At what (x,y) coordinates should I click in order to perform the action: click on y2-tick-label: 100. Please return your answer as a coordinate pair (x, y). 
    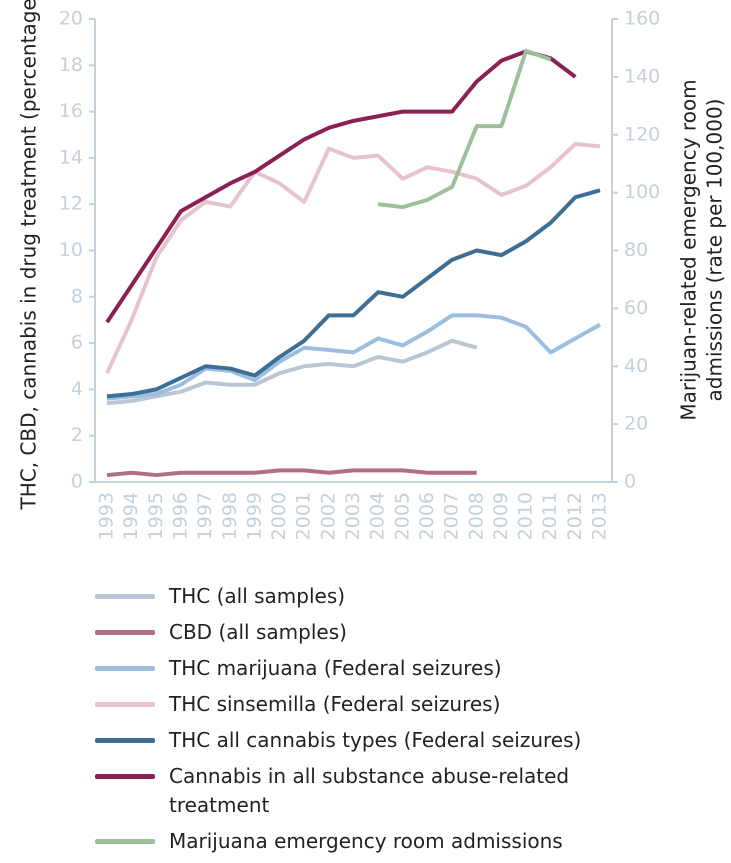
    Looking at the image, I should click on (642, 192).